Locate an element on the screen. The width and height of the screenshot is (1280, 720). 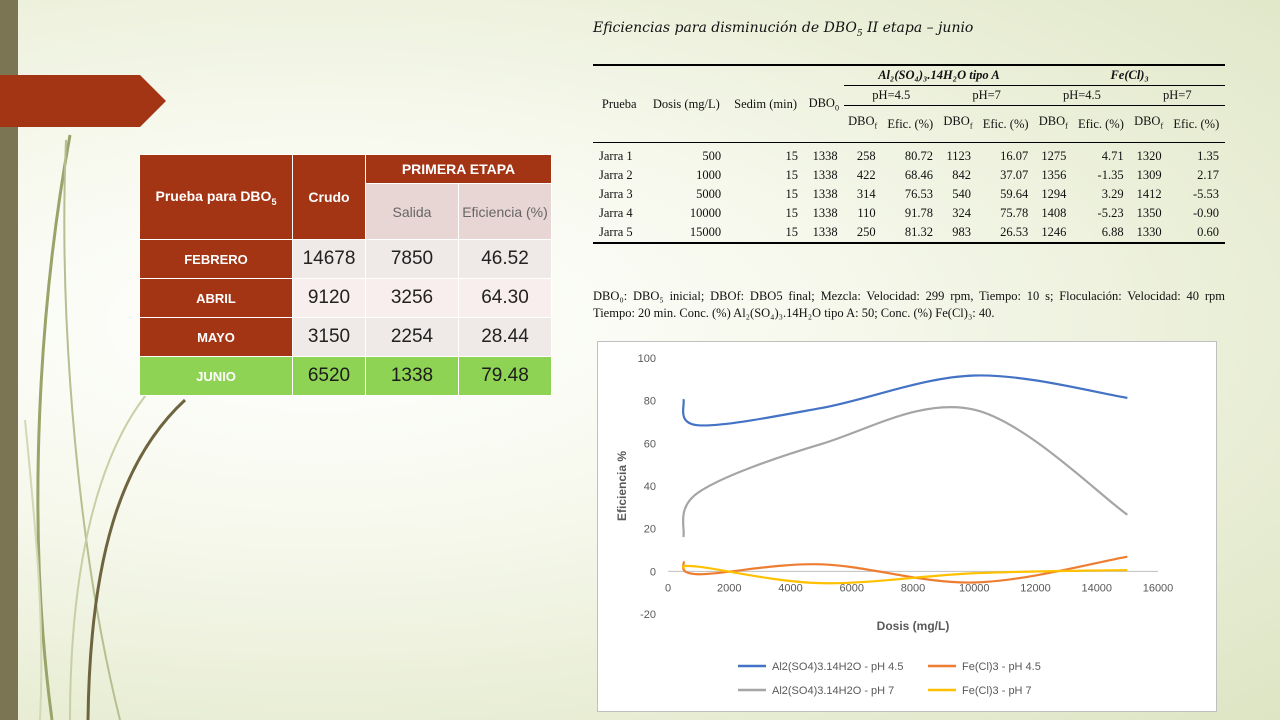
cell-value: 76.53 is located at coordinates (918, 194).